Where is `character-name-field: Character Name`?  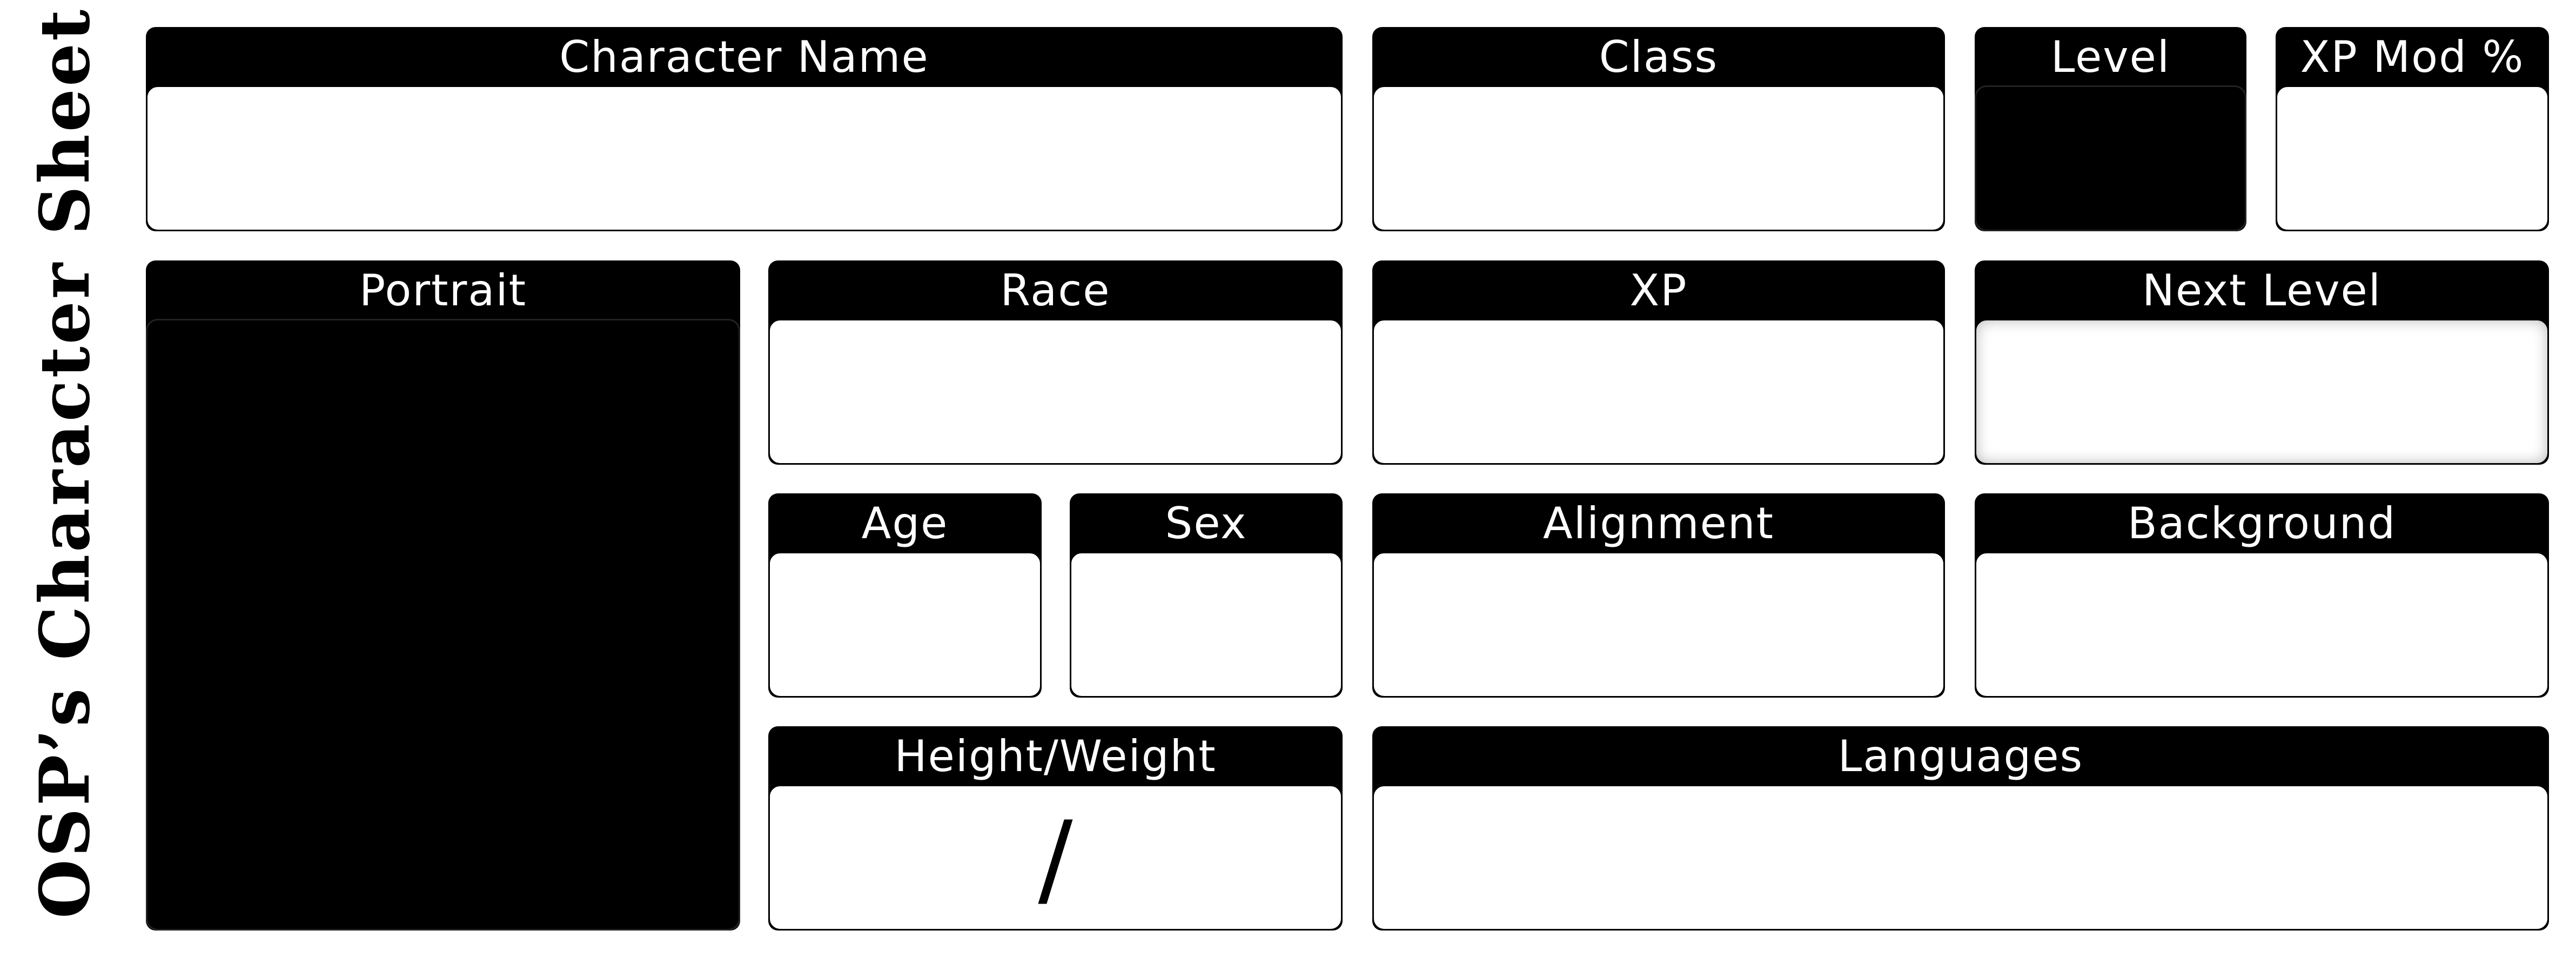 character-name-field: Character Name is located at coordinates (744, 129).